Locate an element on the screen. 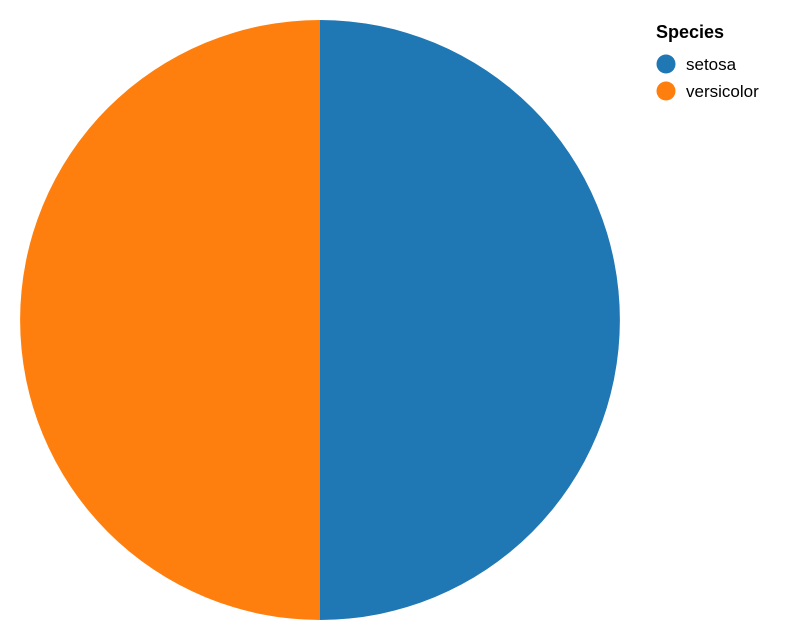 The height and width of the screenshot is (640, 794). legend-swatch-setosa is located at coordinates (666, 64).